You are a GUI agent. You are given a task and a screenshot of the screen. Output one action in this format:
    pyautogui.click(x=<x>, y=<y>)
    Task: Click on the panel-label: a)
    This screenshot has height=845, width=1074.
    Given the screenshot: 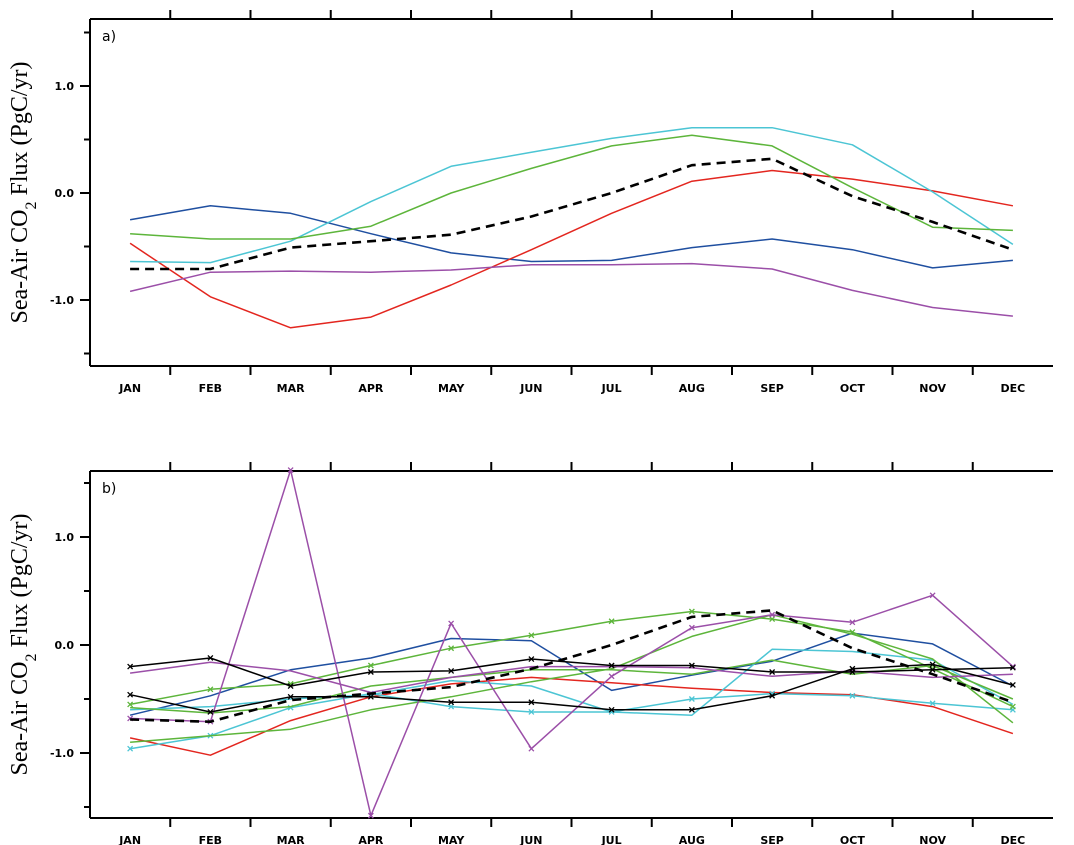 What is the action you would take?
    pyautogui.click(x=109, y=37)
    